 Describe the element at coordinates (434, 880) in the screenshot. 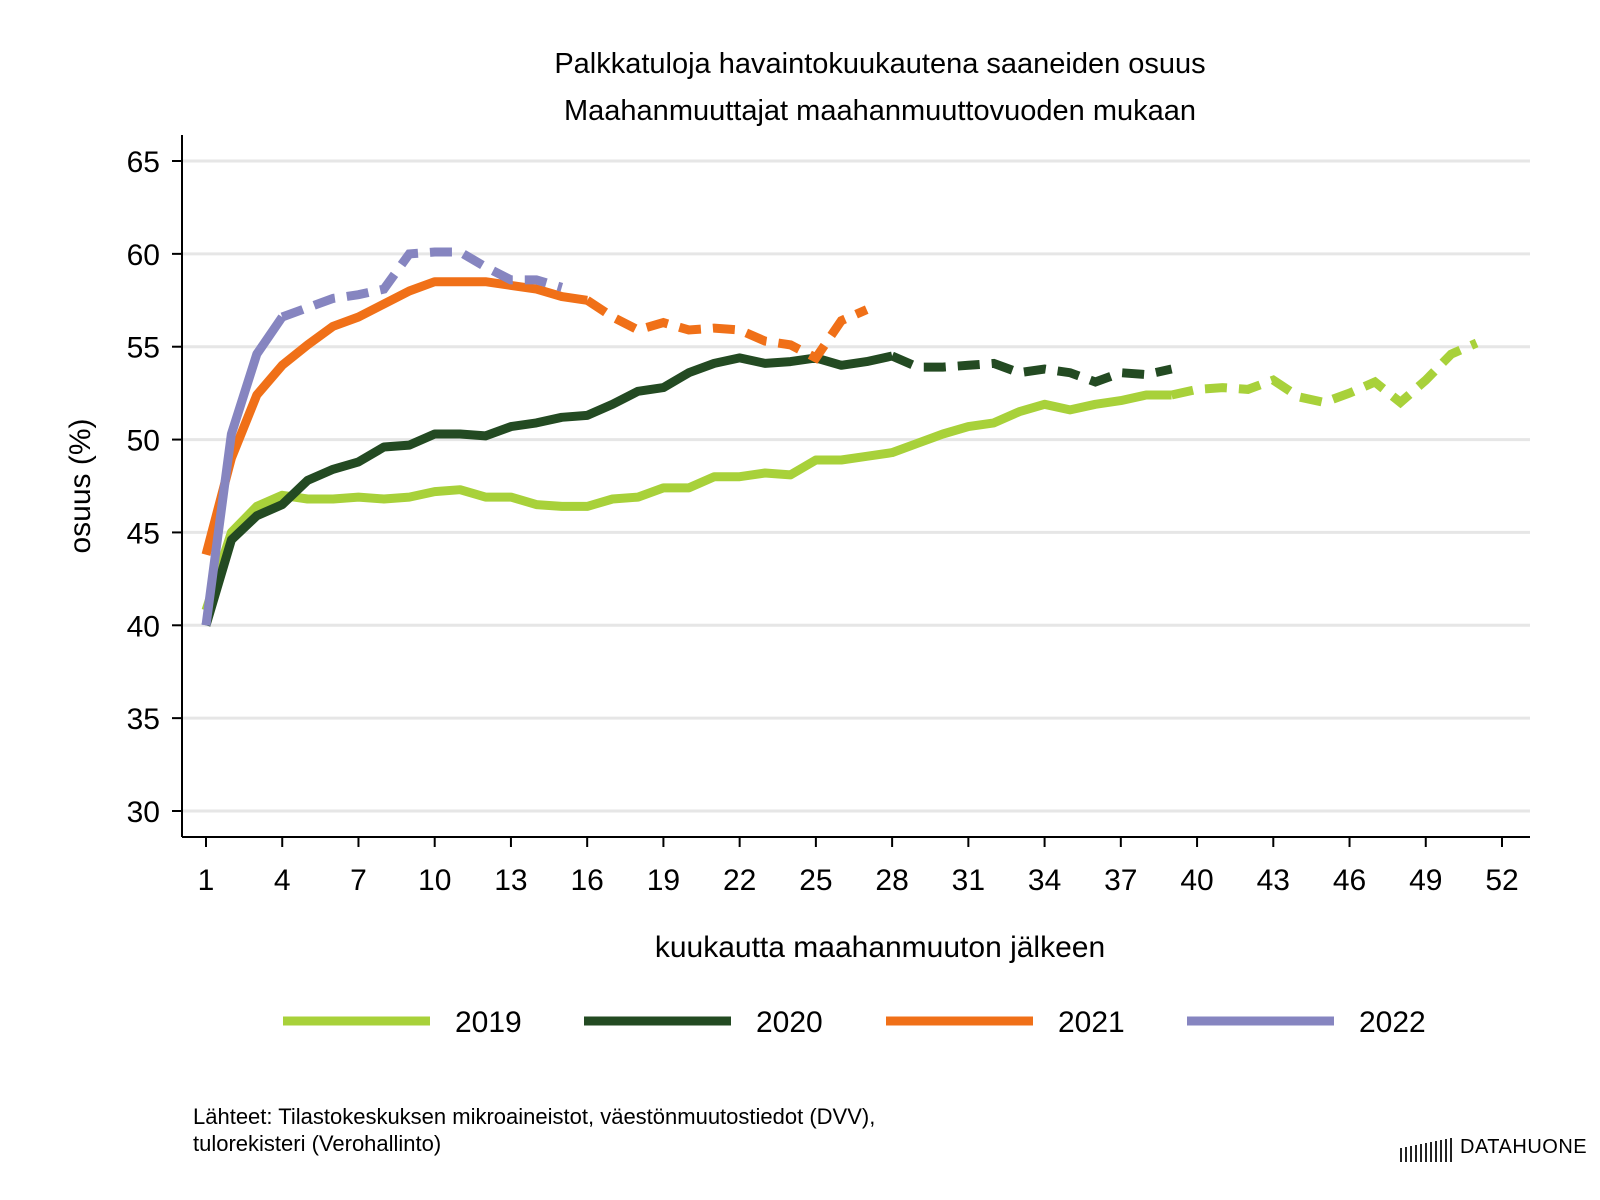

I see `x-tick-label: 10` at that location.